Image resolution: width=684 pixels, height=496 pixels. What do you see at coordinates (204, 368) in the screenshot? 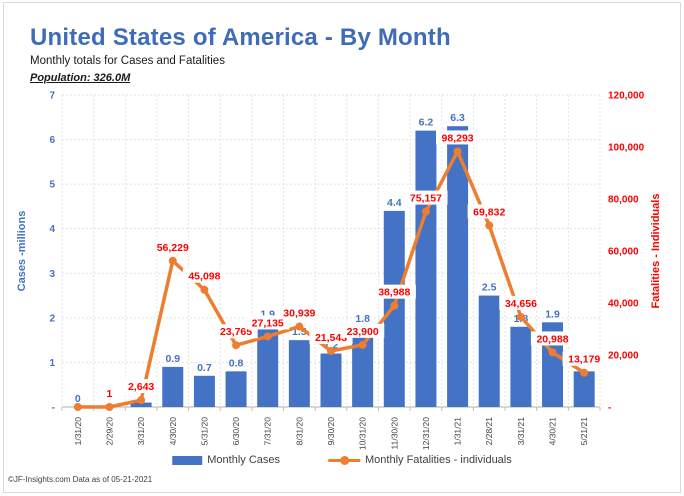
I see `cases-value-label: 0.7` at bounding box center [204, 368].